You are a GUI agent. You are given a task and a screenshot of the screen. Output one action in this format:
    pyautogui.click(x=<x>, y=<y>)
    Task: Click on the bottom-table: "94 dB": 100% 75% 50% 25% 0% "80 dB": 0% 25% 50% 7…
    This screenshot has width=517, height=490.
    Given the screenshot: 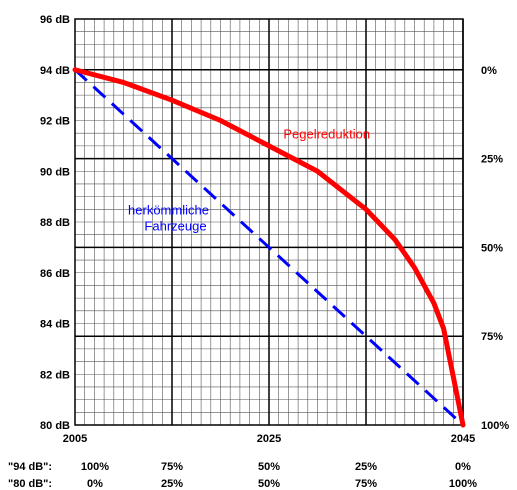 What is the action you would take?
    pyautogui.click(x=242, y=475)
    